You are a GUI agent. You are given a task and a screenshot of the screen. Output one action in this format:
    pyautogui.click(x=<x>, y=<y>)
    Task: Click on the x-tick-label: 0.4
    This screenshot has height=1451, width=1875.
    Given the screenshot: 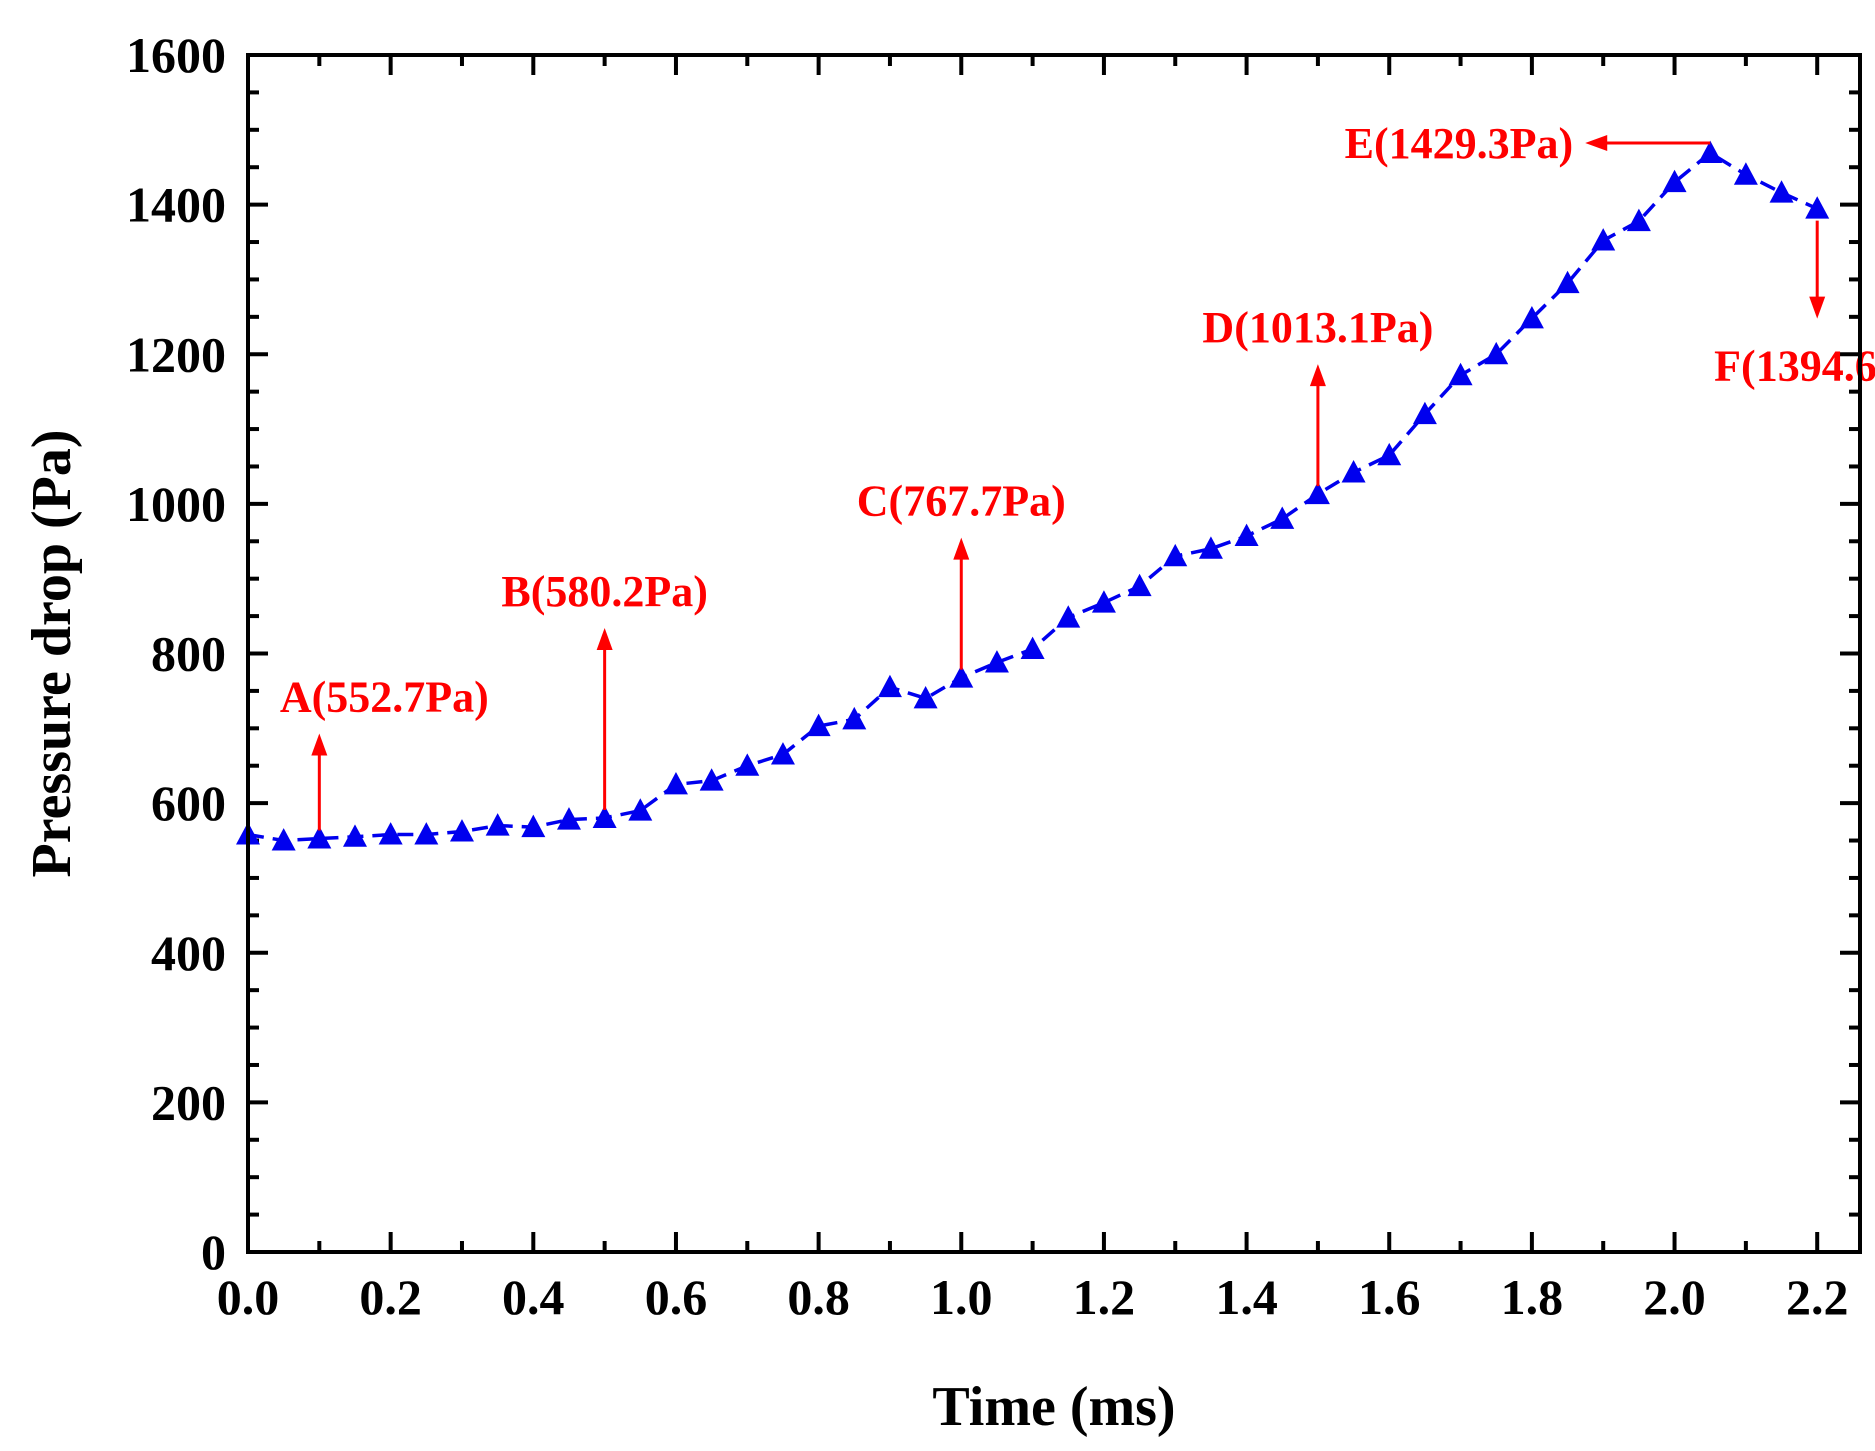 What is the action you would take?
    pyautogui.click(x=533, y=1297)
    